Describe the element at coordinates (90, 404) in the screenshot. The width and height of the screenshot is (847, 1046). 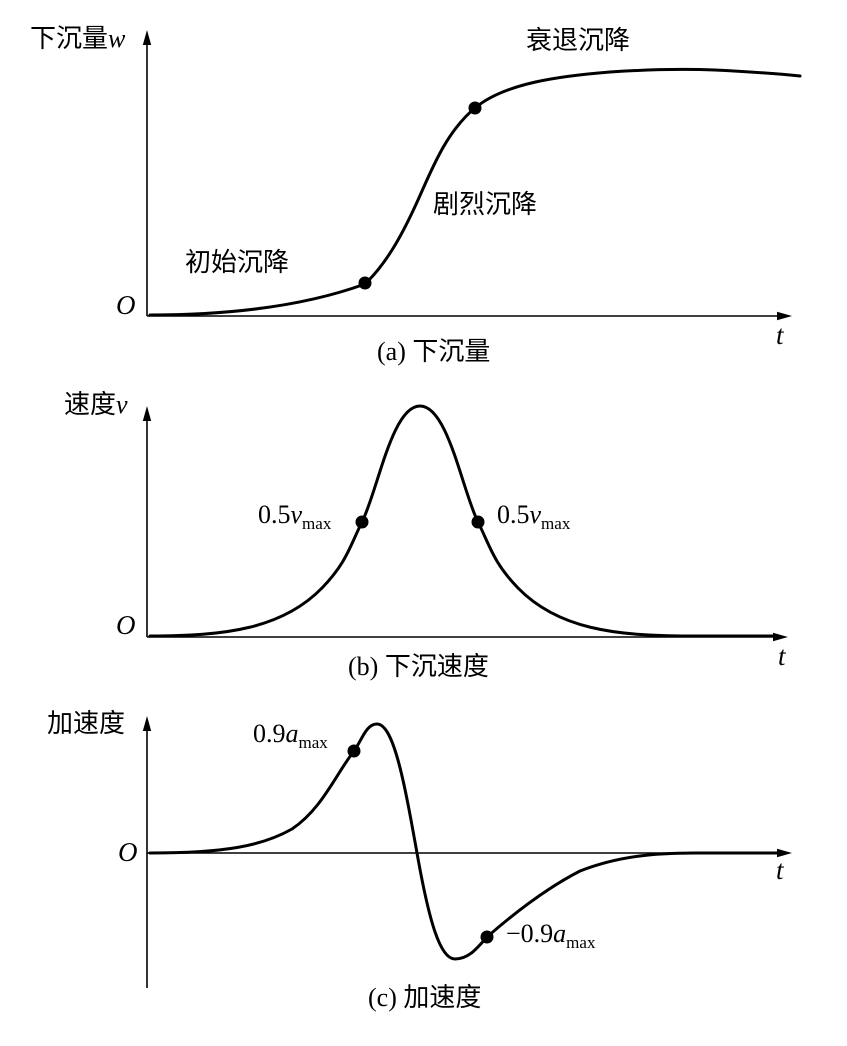
I see `y-axis-label-b-text: 速度` at that location.